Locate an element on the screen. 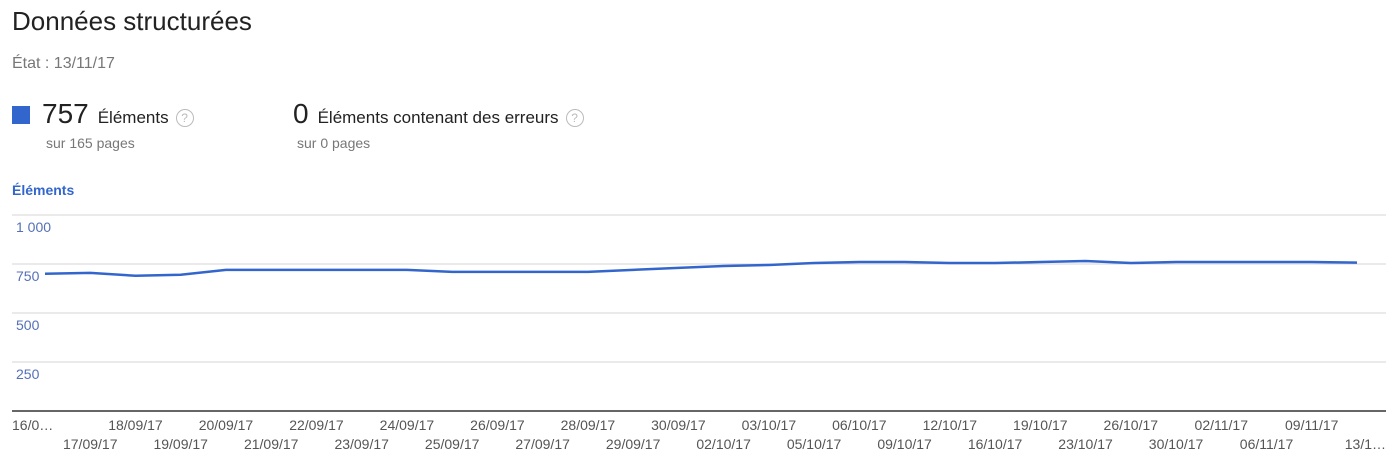 The image size is (1400, 465). x-tick-label: 02/11/17 is located at coordinates (1222, 425).